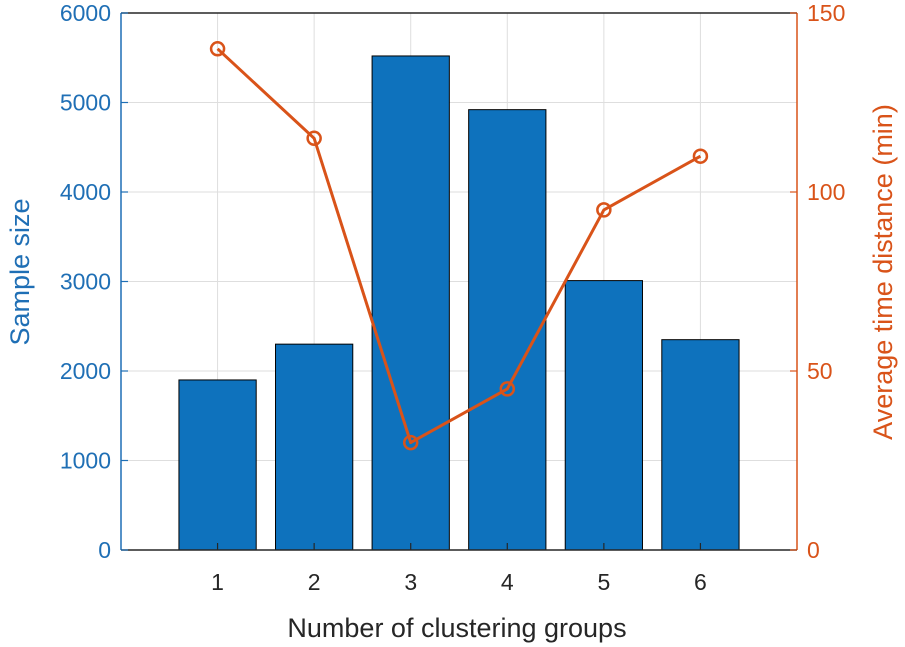 This screenshot has width=905, height=647. Describe the element at coordinates (314, 582) in the screenshot. I see `x-tick-label: 2` at that location.